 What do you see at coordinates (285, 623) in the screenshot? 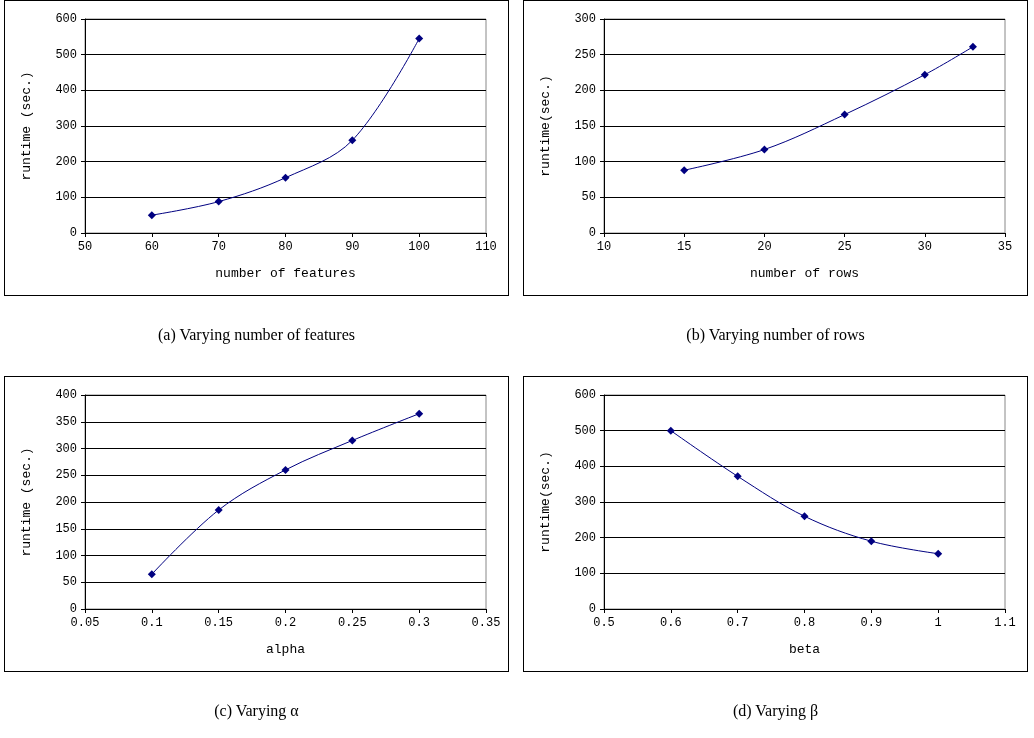
I see `x-tick-label: 0.2` at bounding box center [285, 623].